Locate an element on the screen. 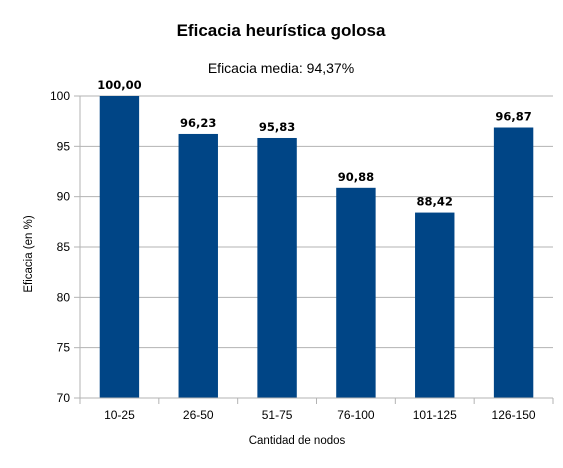 Image resolution: width=563 pixels, height=468 pixels. data-label-126-150: 96,87 is located at coordinates (513, 117).